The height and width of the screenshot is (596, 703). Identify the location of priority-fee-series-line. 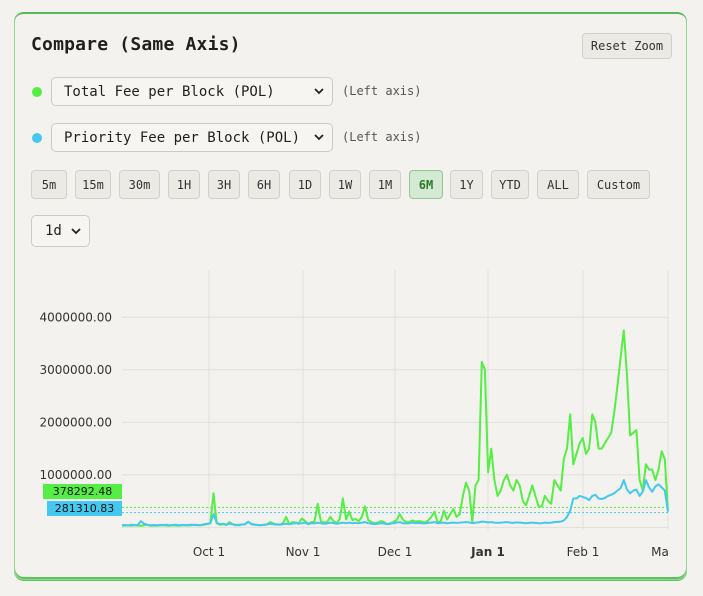
(395, 503).